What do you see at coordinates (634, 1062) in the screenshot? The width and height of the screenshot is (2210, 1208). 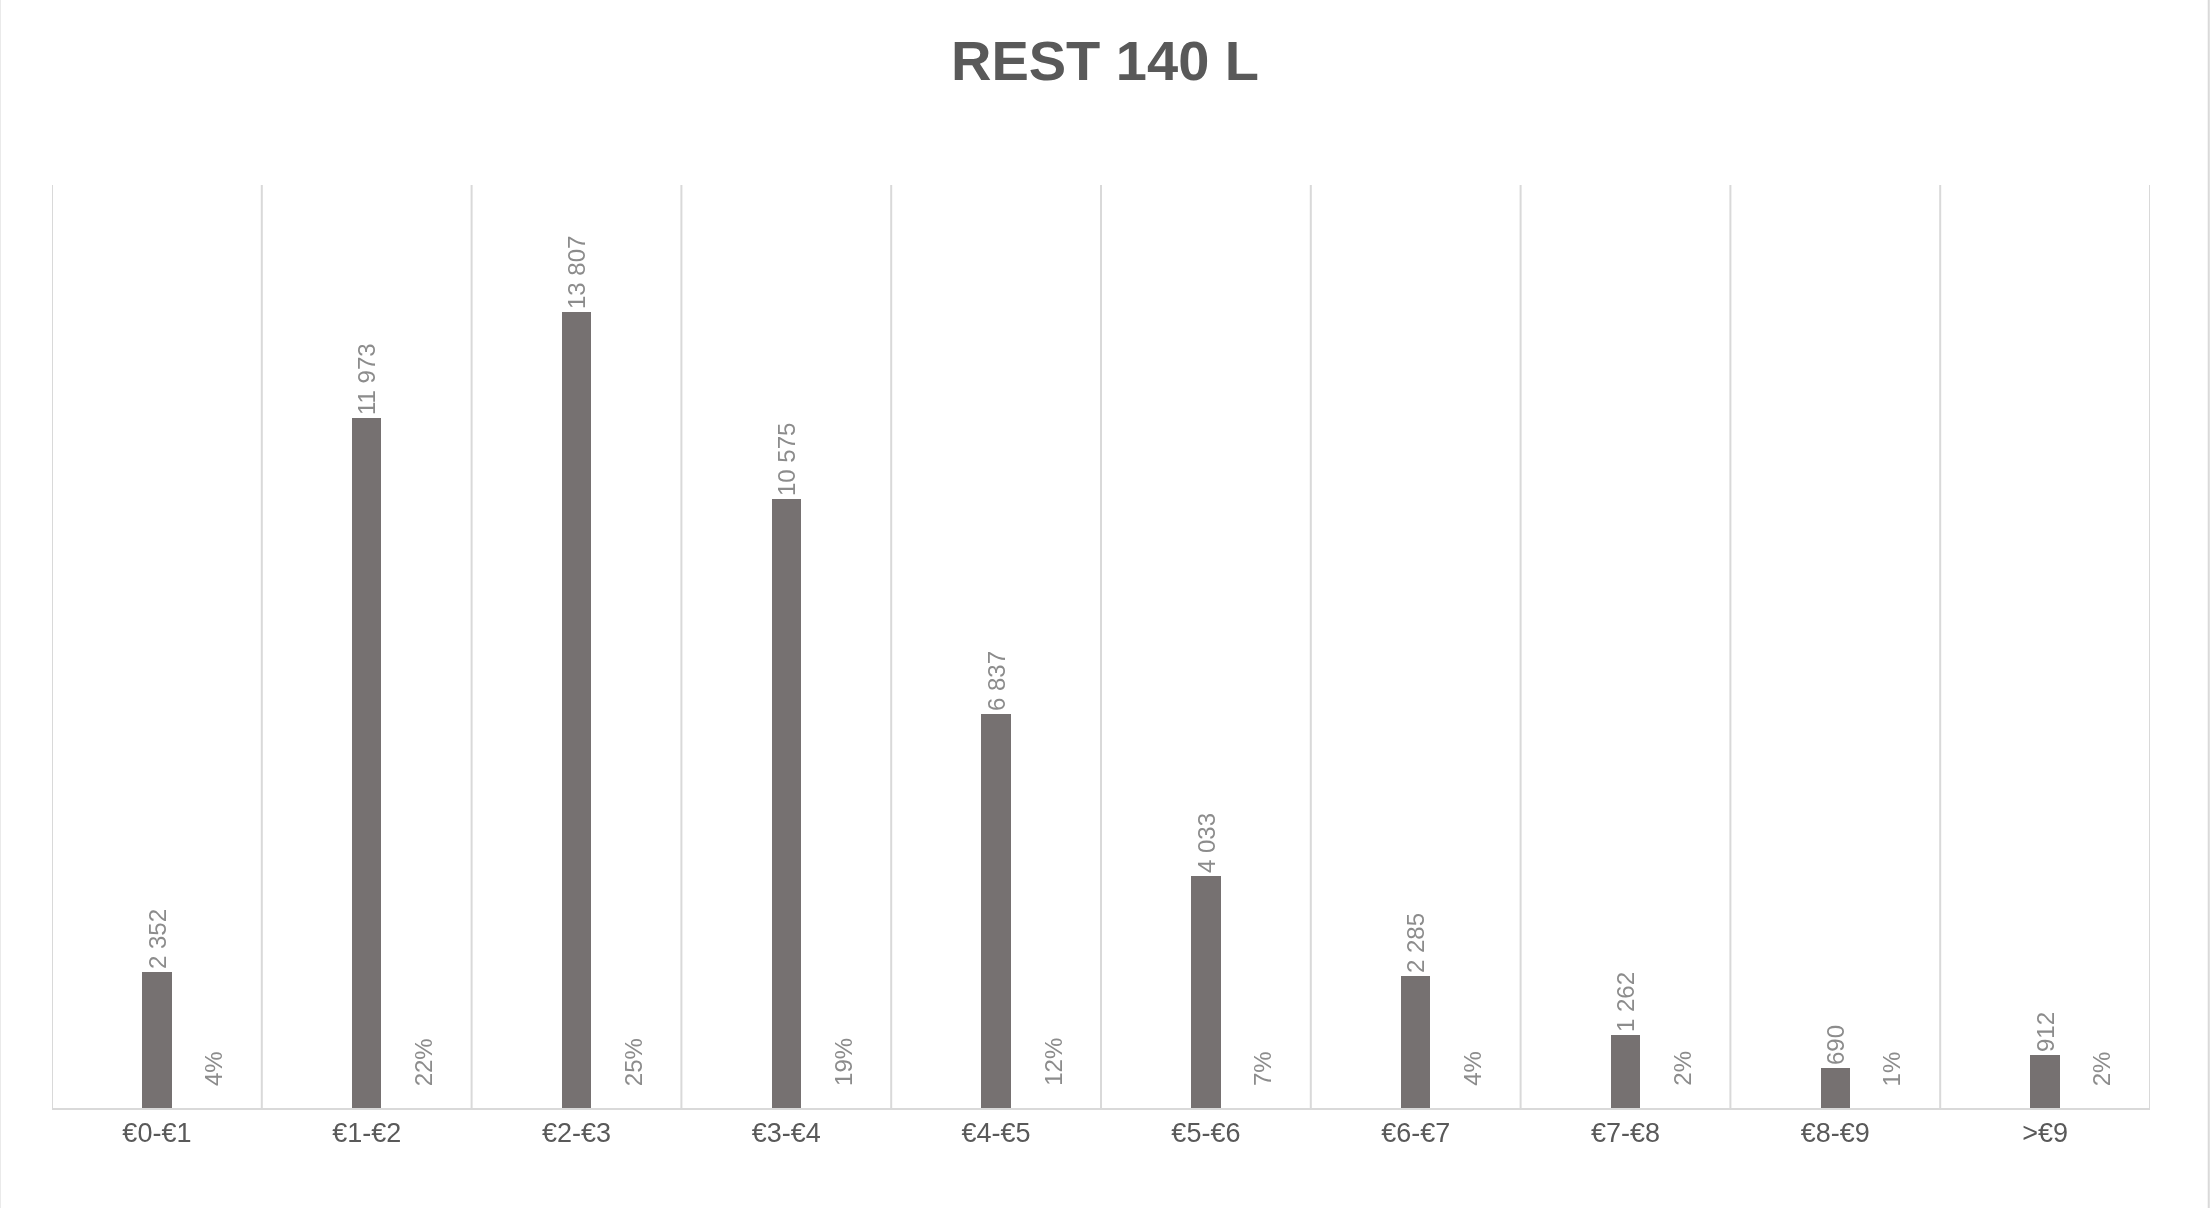 I see `annotation: 25%` at bounding box center [634, 1062].